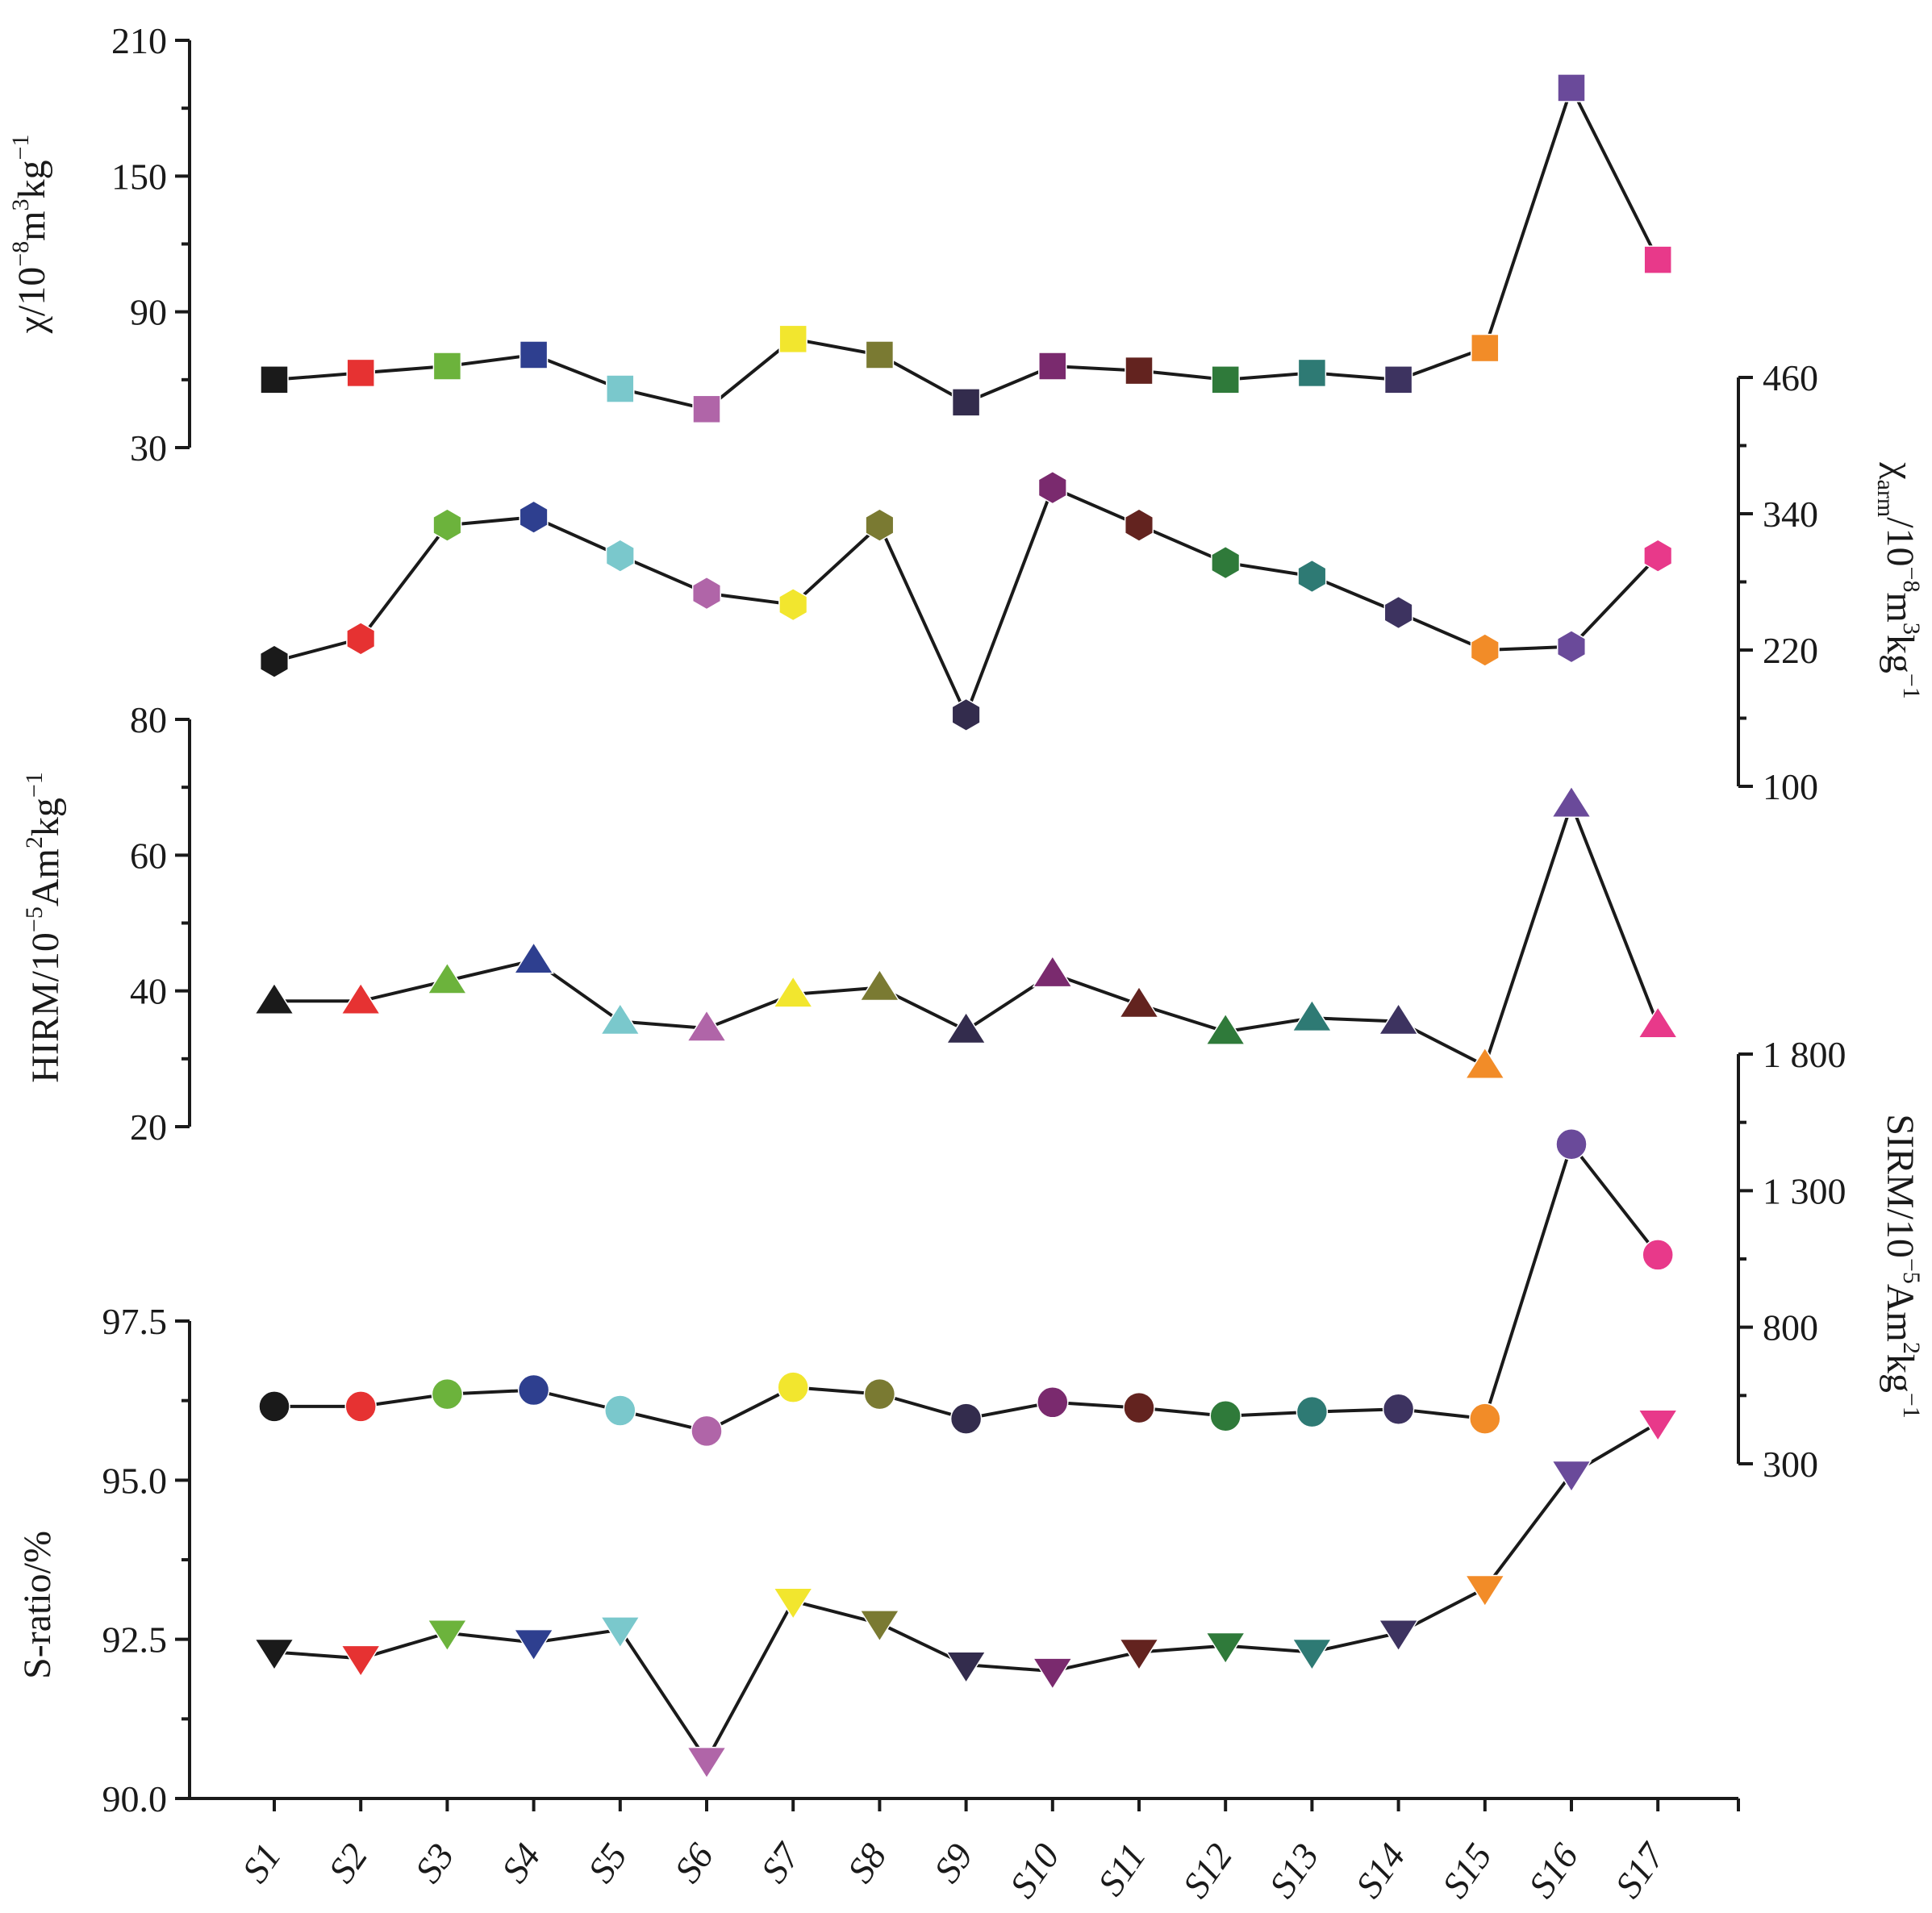 The height and width of the screenshot is (1913, 1932). Describe the element at coordinates (1052, 488) in the screenshot. I see `chiarm-point-S10` at that location.